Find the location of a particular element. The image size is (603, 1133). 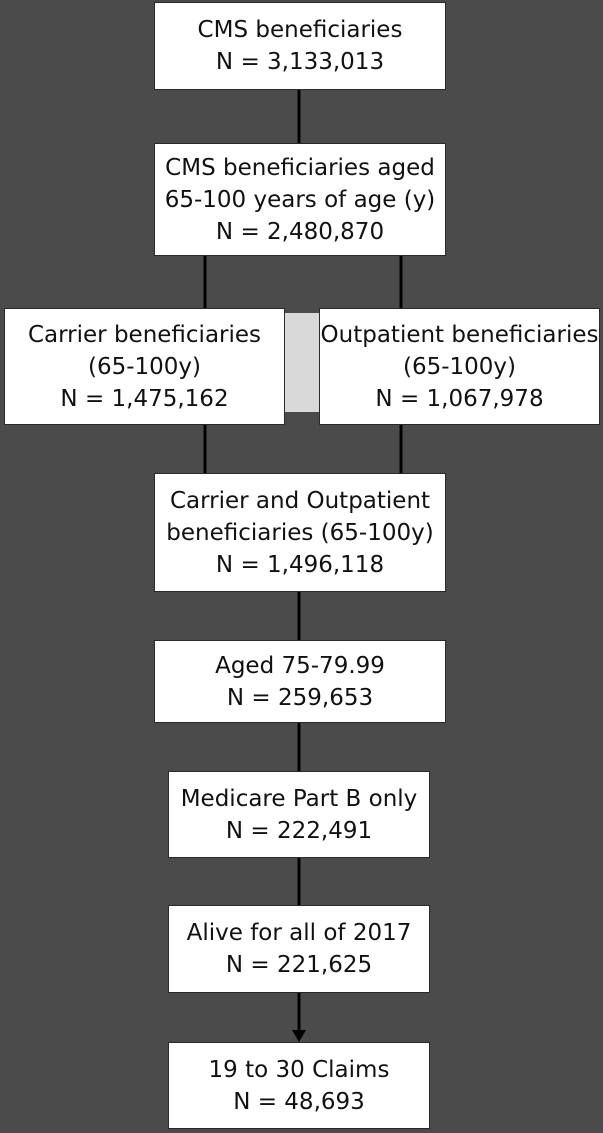

alive-2017-box: Alive for all of 2017 N = 221,625 is located at coordinates (299, 949).